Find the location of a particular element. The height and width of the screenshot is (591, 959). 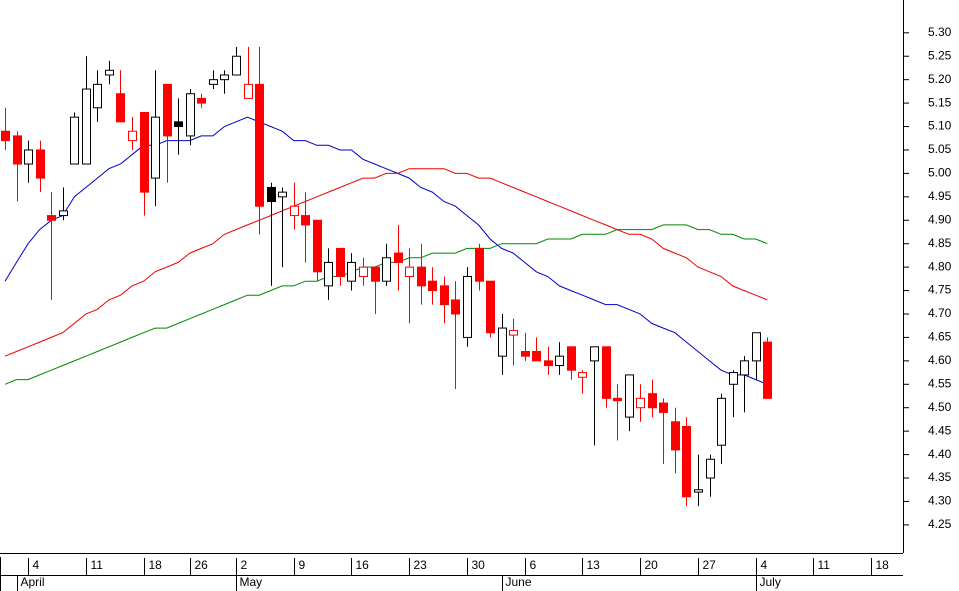

y-tick-label: 5.30 is located at coordinates (940, 32).